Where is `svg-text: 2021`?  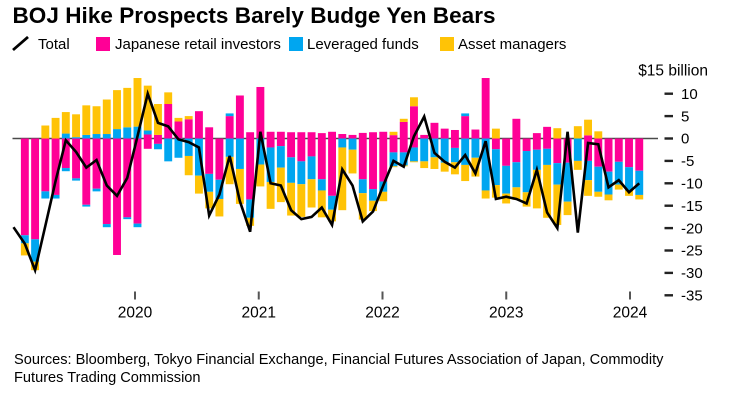 svg-text: 2021 is located at coordinates (259, 313).